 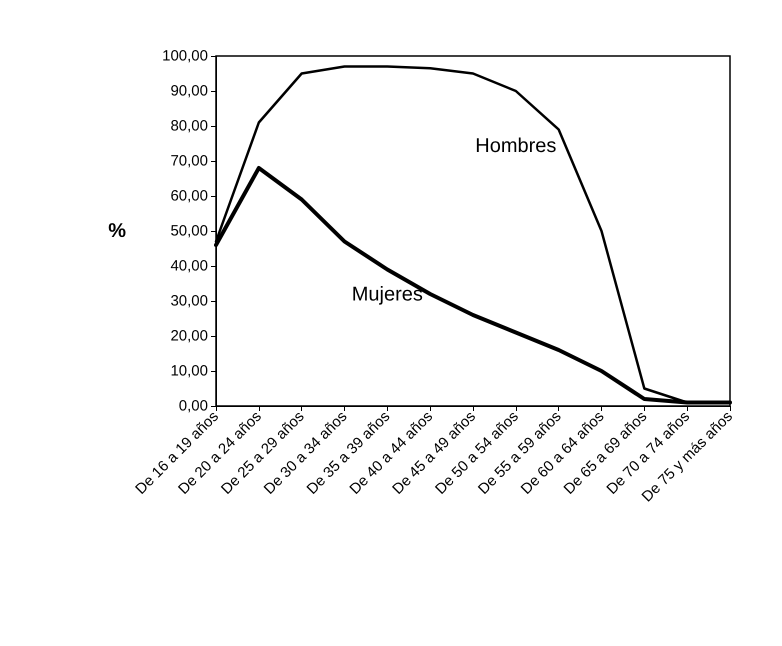 I want to click on y-tick-label: 50,00, so click(x=189, y=231).